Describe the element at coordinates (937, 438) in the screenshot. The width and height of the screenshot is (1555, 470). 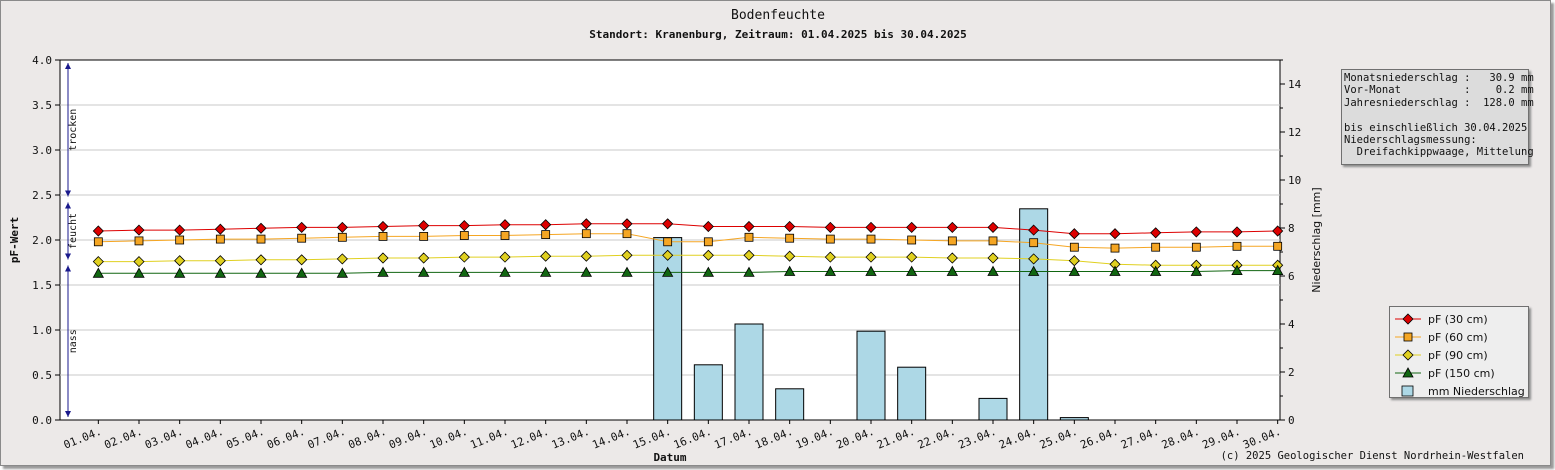
I see `x-tick-label: 22.04.` at that location.